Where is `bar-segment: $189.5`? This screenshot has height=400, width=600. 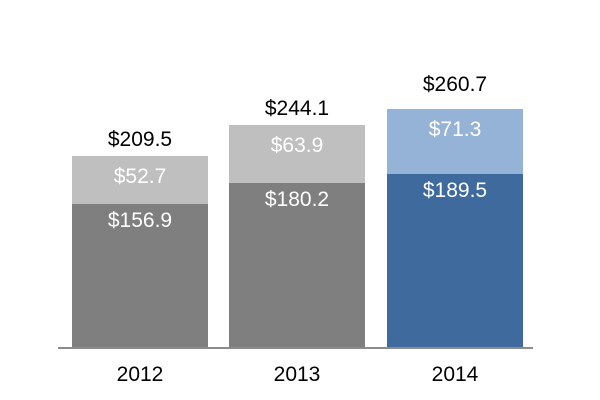 bar-segment: $189.5 is located at coordinates (455, 260).